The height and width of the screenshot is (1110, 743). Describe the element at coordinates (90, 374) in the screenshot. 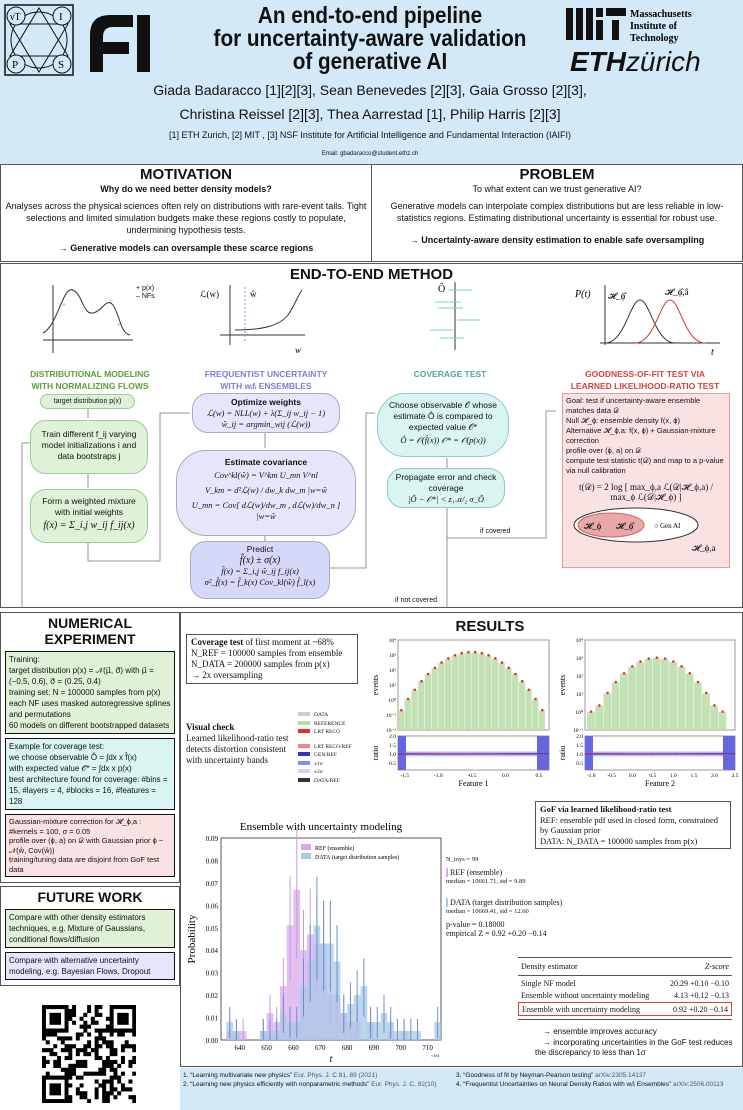

I see `label-line: DISTRIBUTIONAL MODELING` at that location.